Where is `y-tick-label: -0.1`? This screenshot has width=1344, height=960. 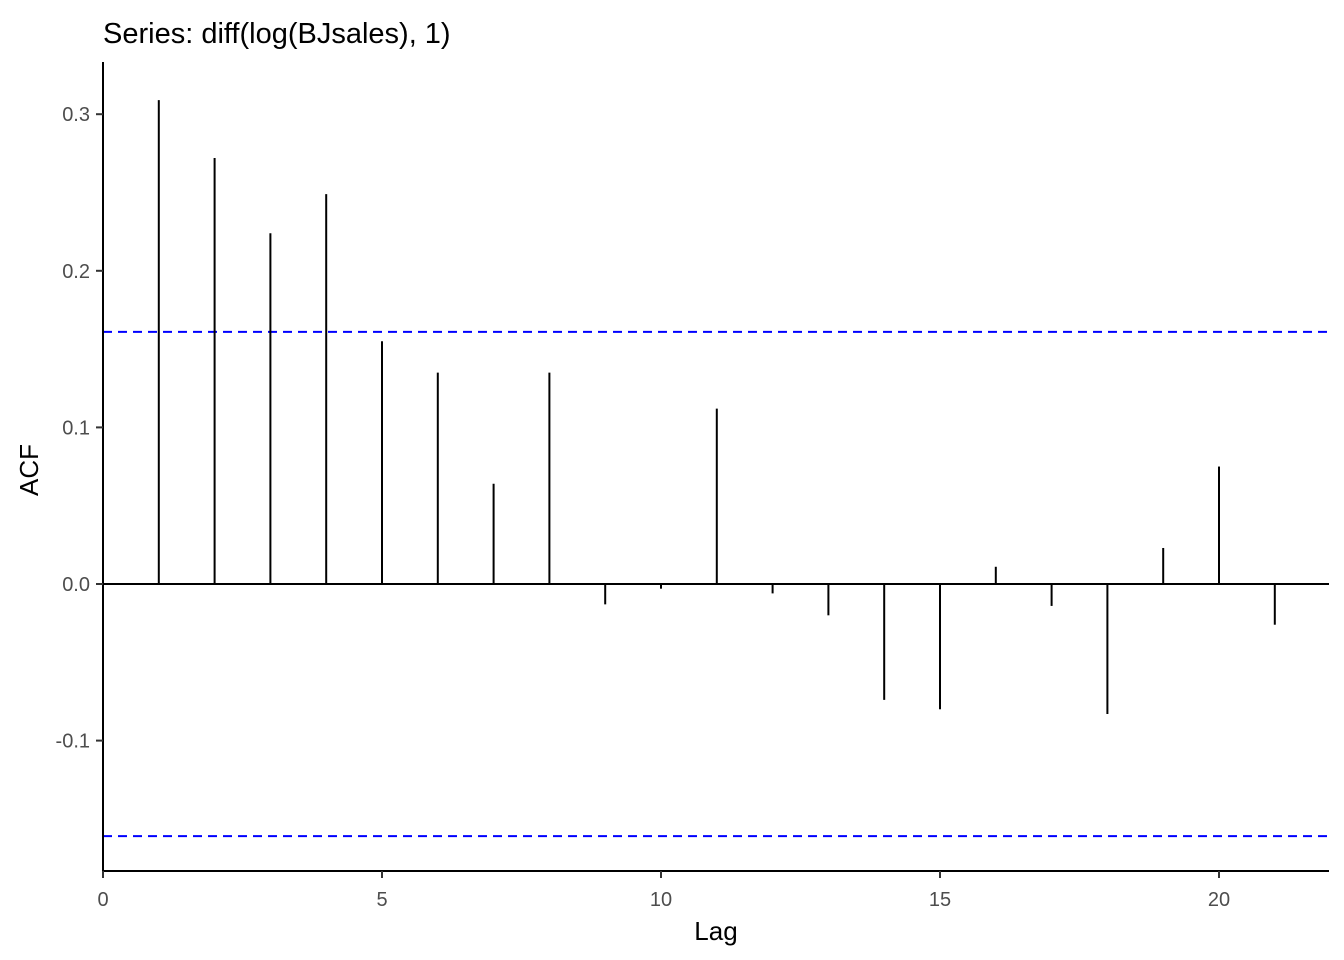 y-tick-label: -0.1 is located at coordinates (73, 742).